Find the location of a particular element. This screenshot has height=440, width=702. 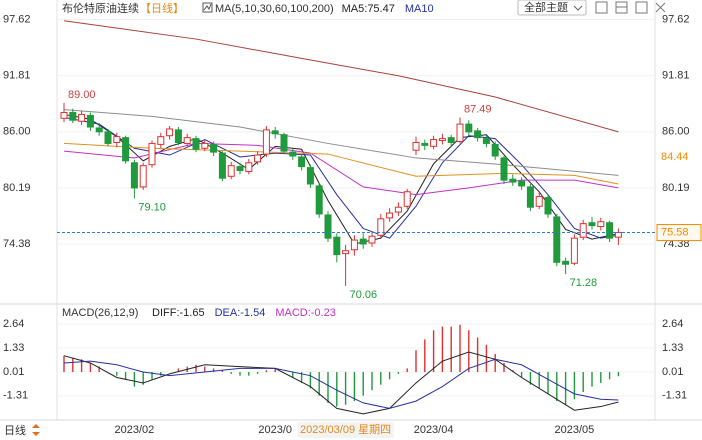

cursor-label: 2023/03/09 星期四 is located at coordinates (345, 429).